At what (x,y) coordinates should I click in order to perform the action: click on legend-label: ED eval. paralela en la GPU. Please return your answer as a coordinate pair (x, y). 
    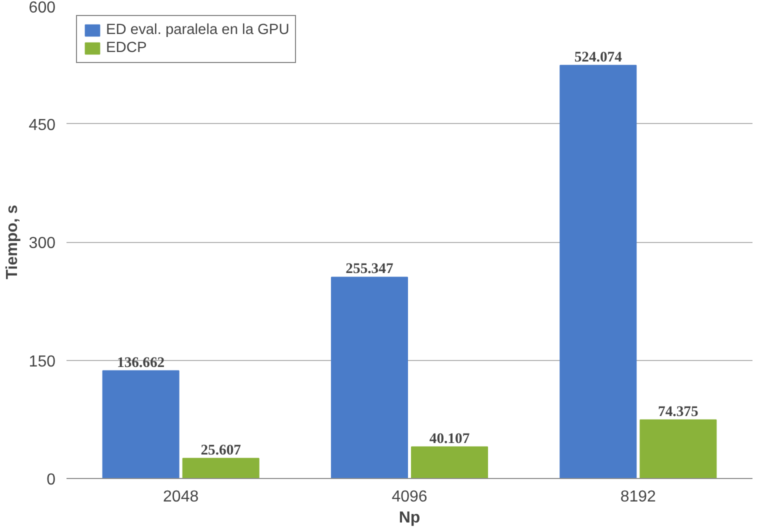
    Looking at the image, I should click on (198, 30).